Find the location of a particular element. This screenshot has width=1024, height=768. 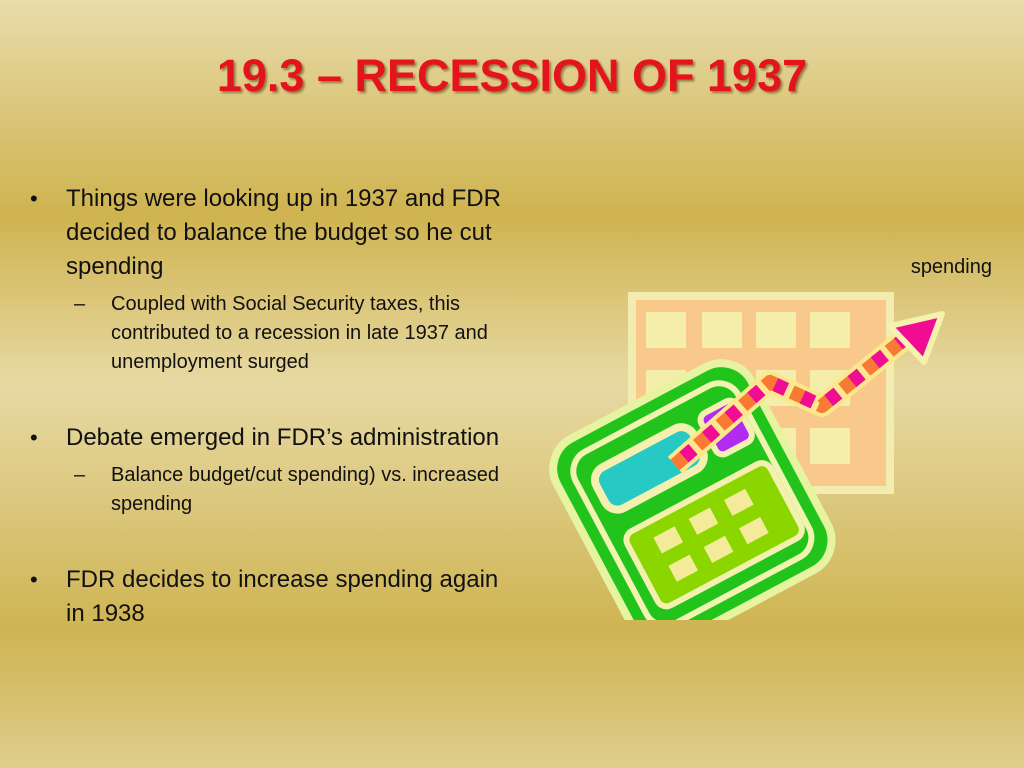

trend-arrow is located at coordinates (806, 392).